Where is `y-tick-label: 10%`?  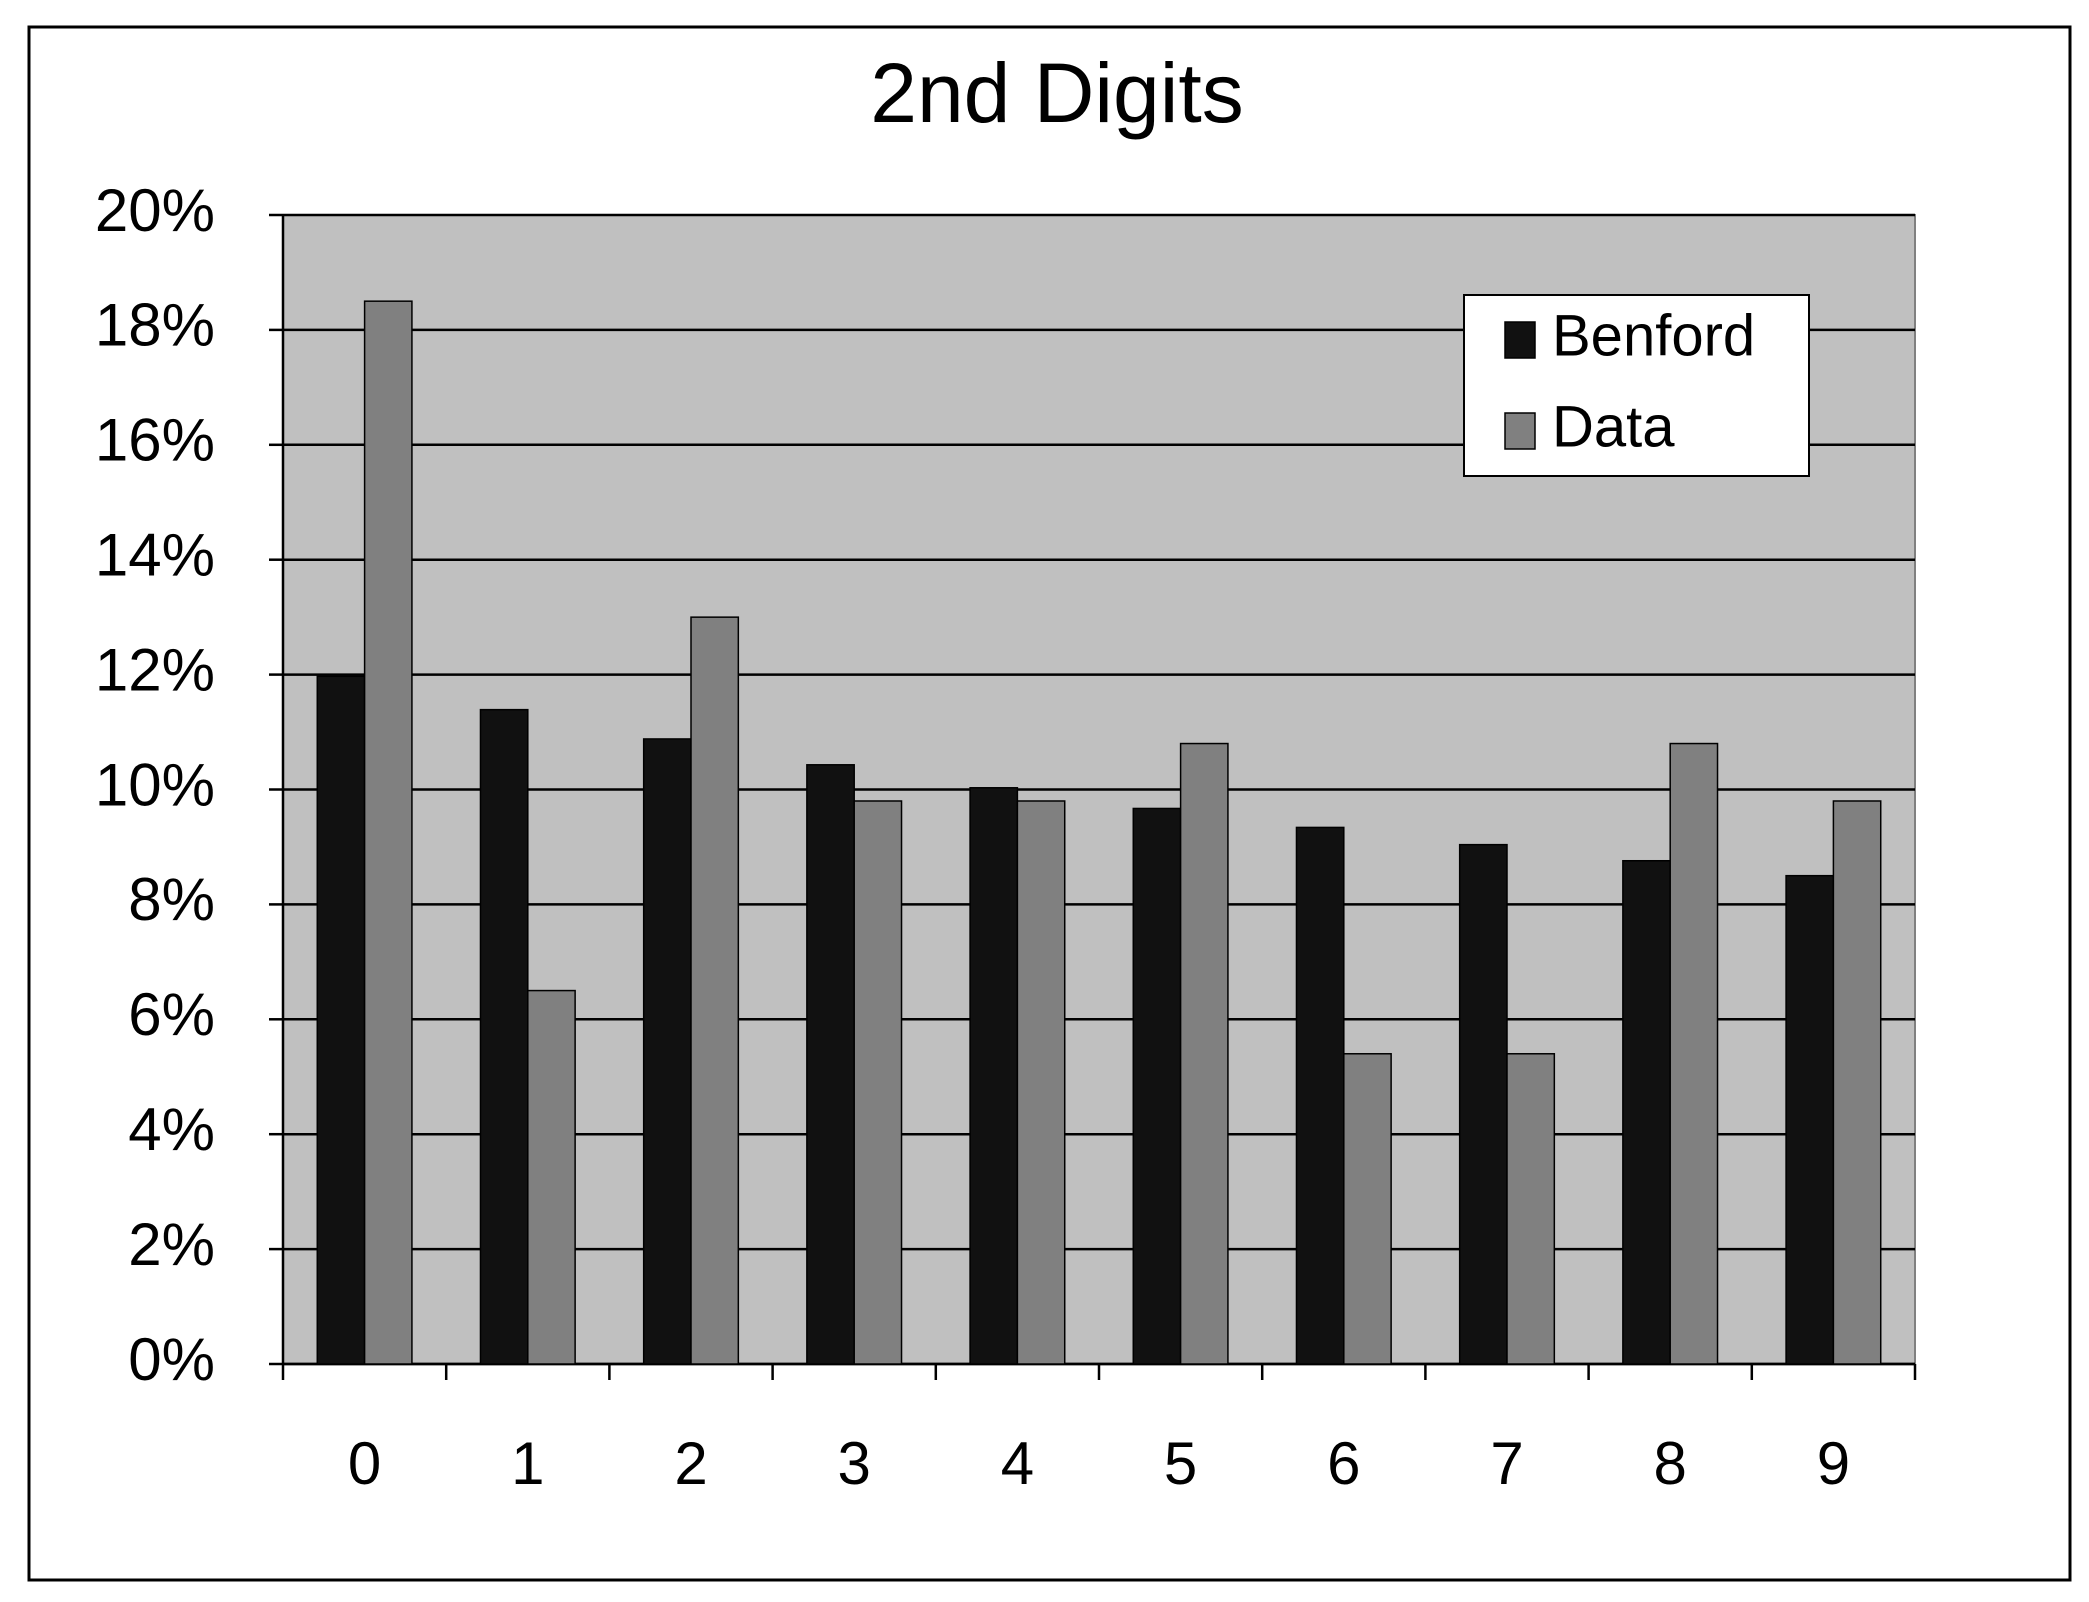 y-tick-label: 10% is located at coordinates (155, 784).